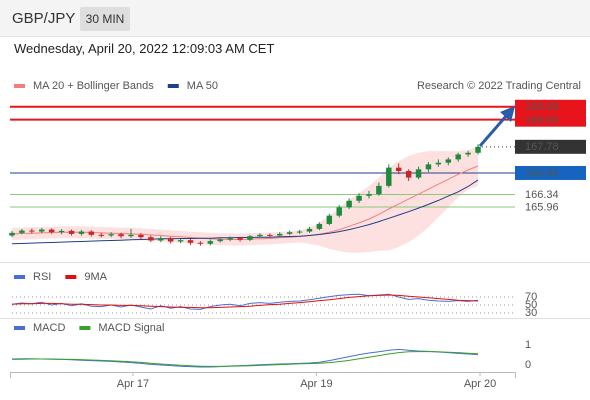  I want to click on legend-label: MA 20 + Bollinger Bands, so click(93, 86).